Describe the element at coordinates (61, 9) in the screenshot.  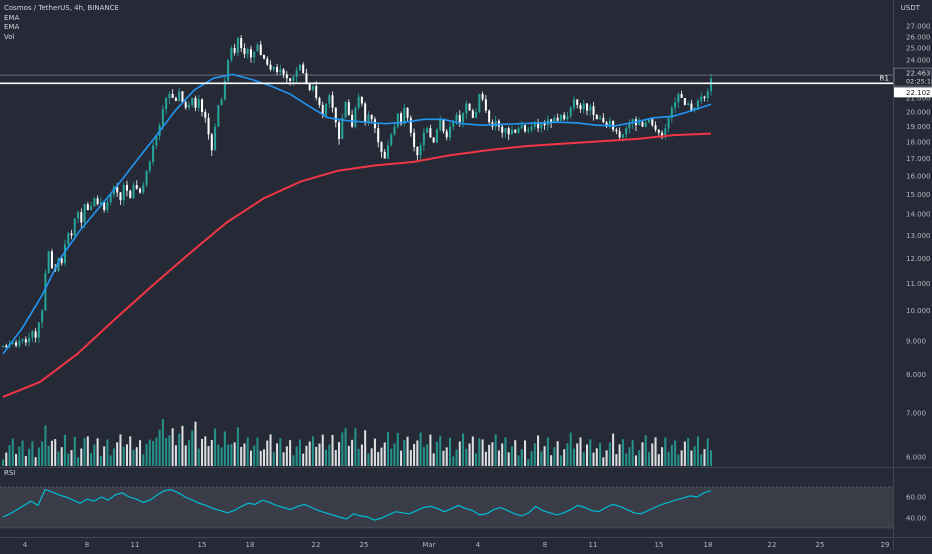
I see `symbol-title: Cosmos / TetherUS, 4h, BINANCE` at that location.